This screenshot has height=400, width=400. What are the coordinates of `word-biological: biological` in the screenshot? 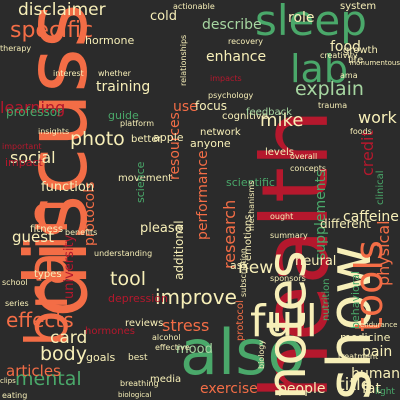 It's located at (135, 395).